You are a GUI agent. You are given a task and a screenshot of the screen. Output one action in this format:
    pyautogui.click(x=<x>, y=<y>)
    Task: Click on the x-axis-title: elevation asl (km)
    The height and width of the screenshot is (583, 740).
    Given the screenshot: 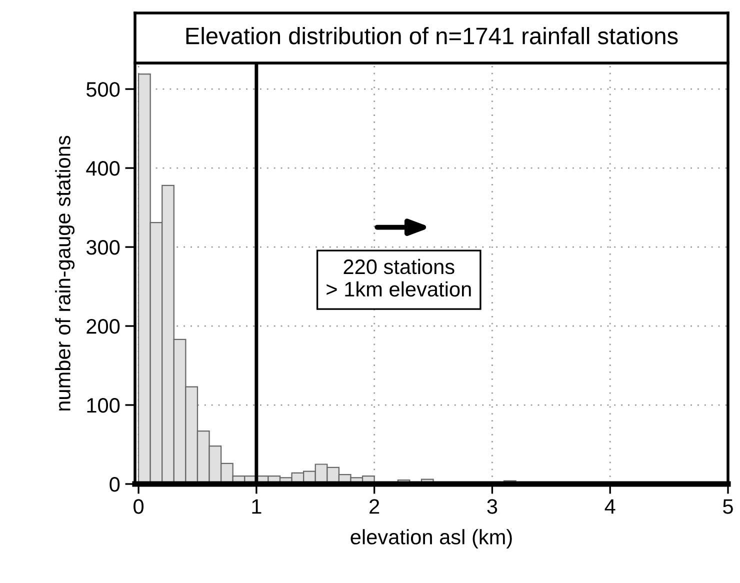 What is the action you would take?
    pyautogui.click(x=431, y=539)
    